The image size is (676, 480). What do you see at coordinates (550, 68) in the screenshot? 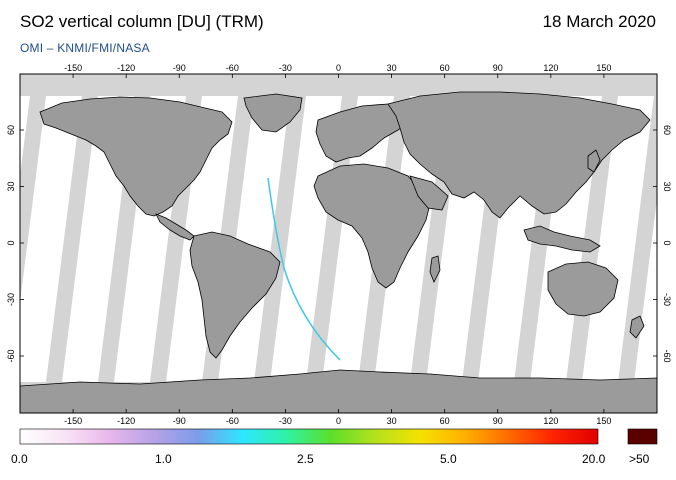
I see `lon-top-label: 120` at bounding box center [550, 68].